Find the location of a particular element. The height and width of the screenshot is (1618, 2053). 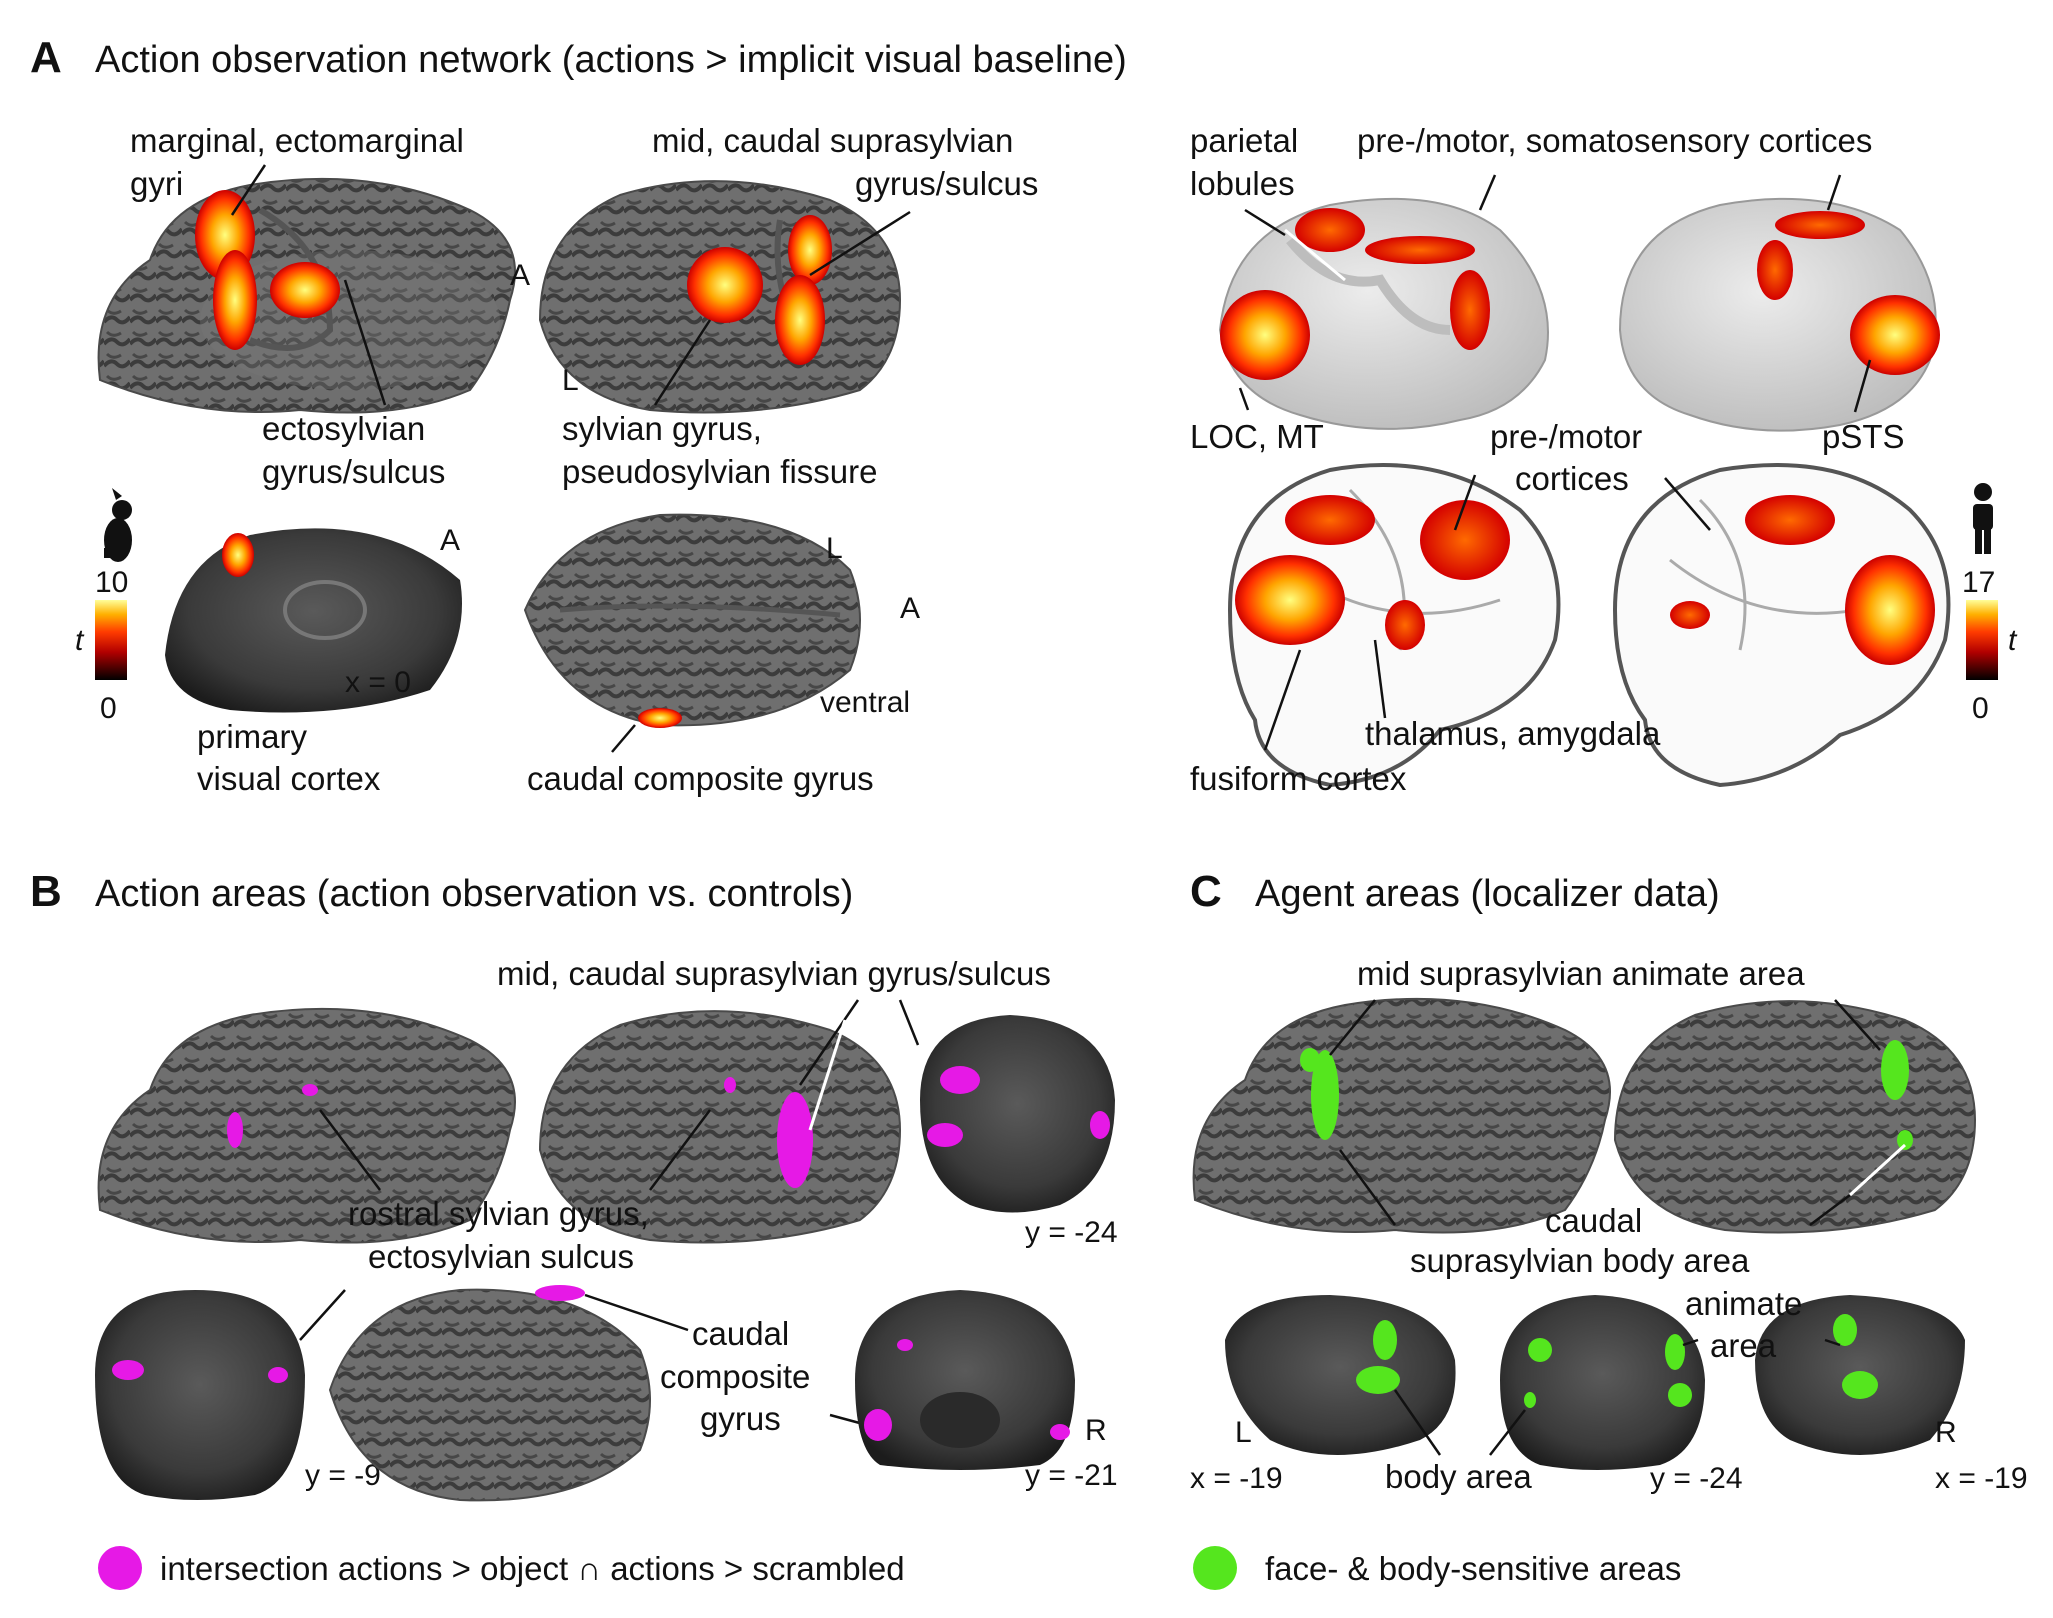

leader-caudal-composite-a is located at coordinates (623, 738).